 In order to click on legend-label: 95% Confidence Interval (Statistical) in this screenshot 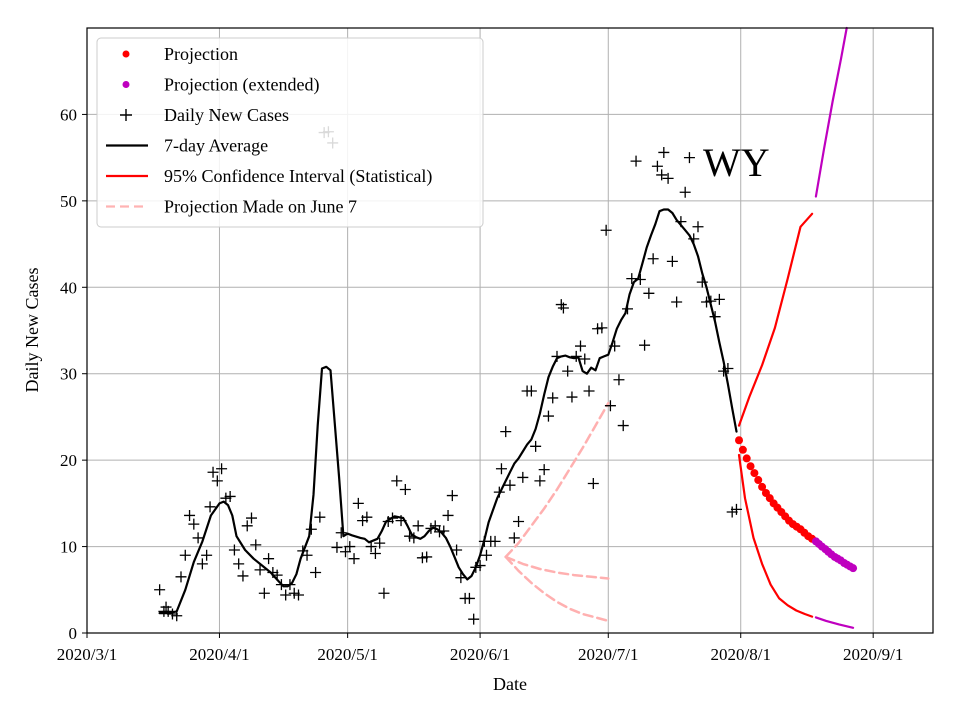, I will do `click(298, 176)`.